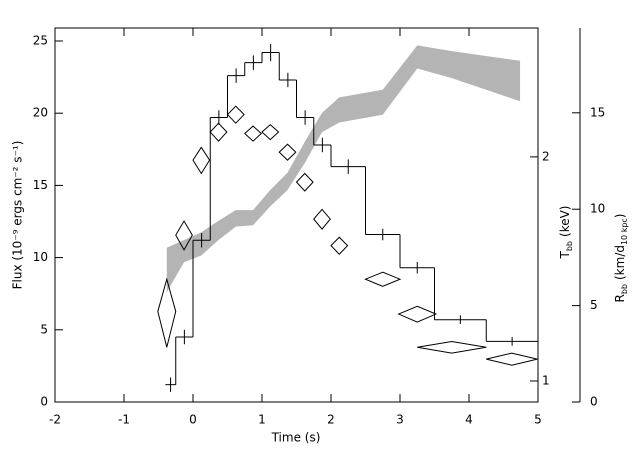 This screenshot has width=640, height=457. What do you see at coordinates (331, 420) in the screenshot?
I see `x-tick-label: 2` at bounding box center [331, 420].